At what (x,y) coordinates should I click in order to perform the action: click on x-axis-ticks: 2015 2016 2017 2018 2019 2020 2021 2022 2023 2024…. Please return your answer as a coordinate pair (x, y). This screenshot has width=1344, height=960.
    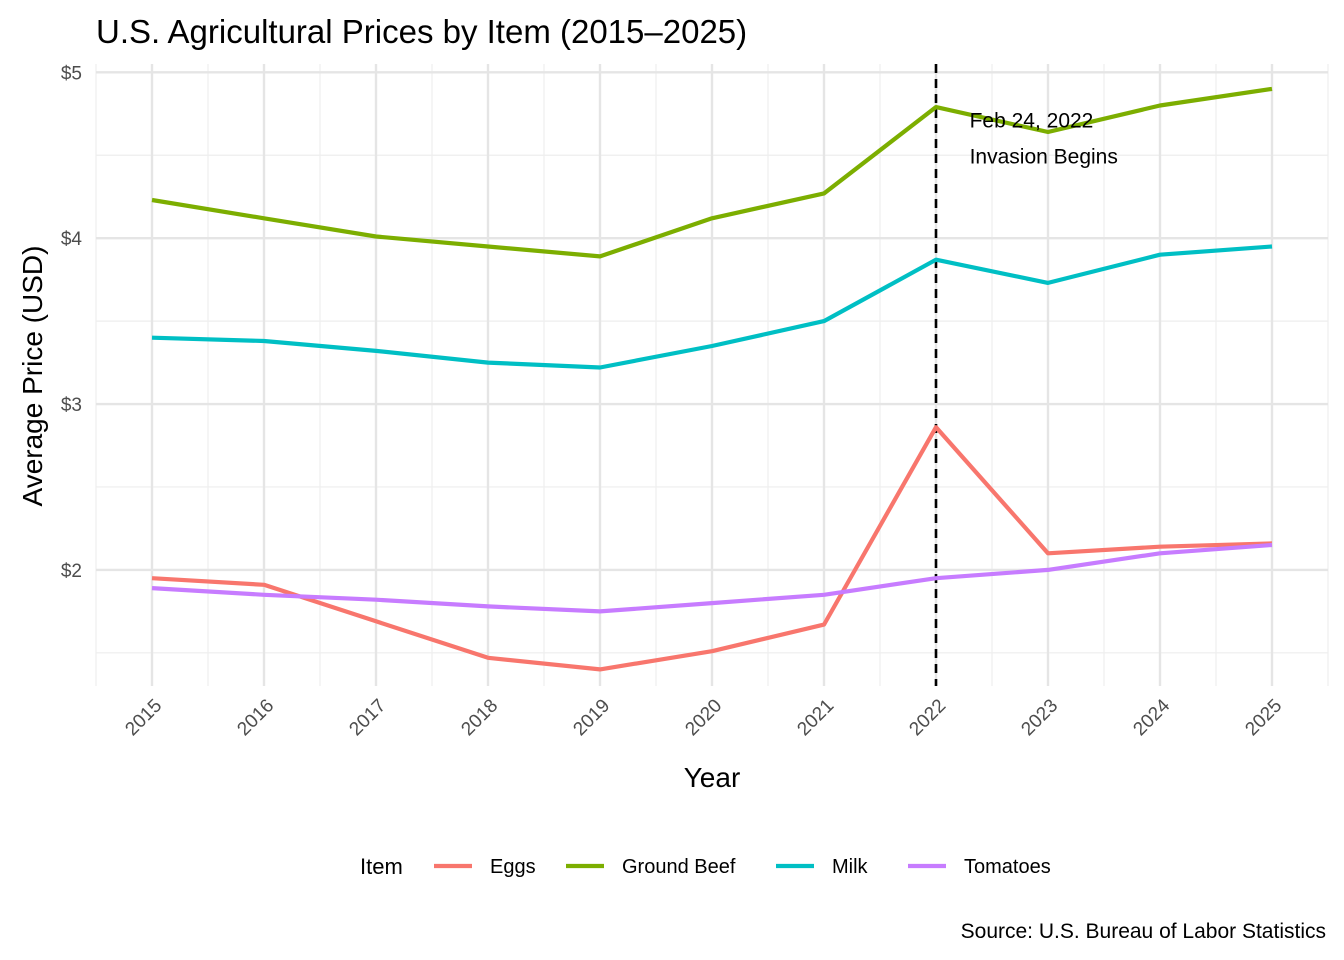
    Looking at the image, I should click on (703, 717).